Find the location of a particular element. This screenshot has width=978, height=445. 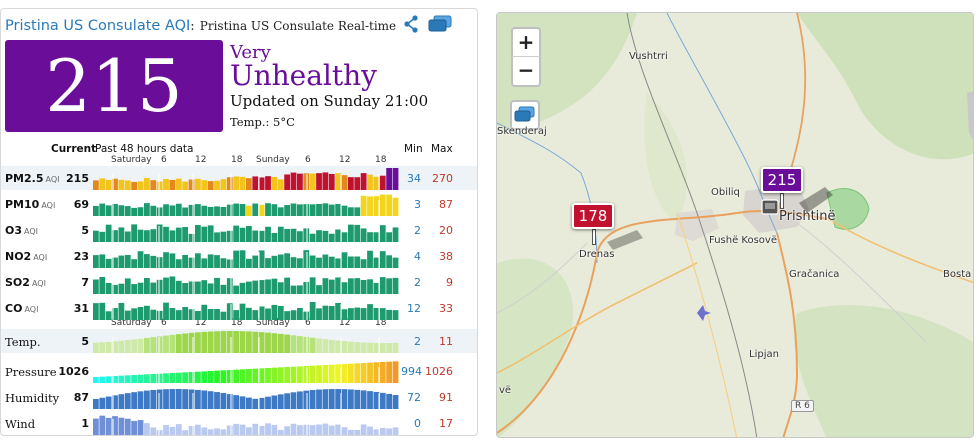

maps-icon is located at coordinates (440, 26).